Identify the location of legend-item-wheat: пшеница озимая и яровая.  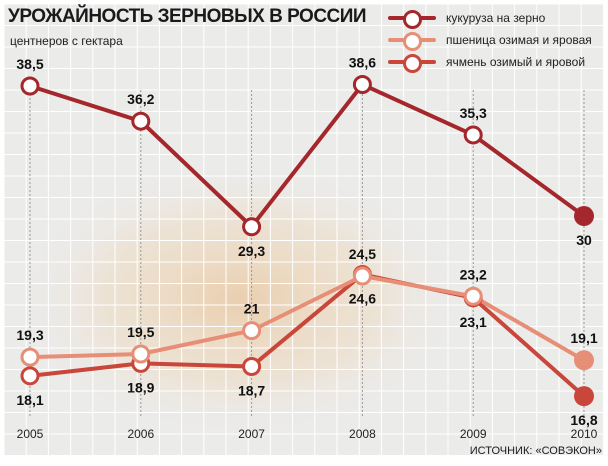
(495, 41).